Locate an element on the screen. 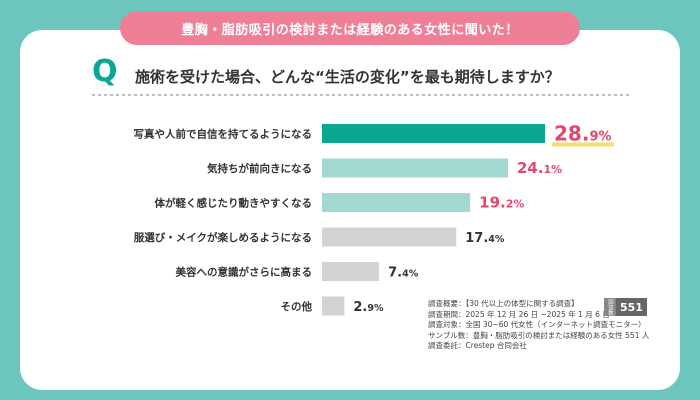  question-text: 施術を受けた場合、どんな“生活の変化”を最も期待しますか？ is located at coordinates (347, 77).